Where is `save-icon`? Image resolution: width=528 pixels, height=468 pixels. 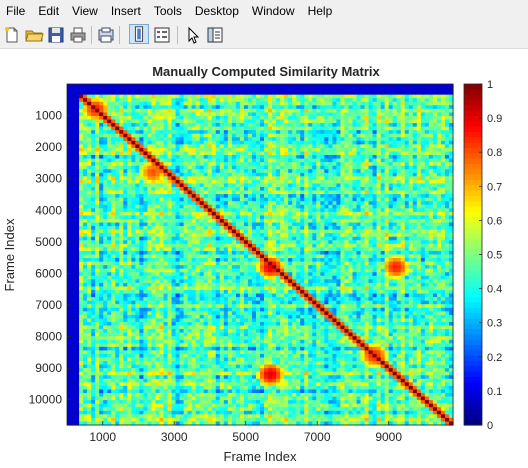
save-icon is located at coordinates (56, 35).